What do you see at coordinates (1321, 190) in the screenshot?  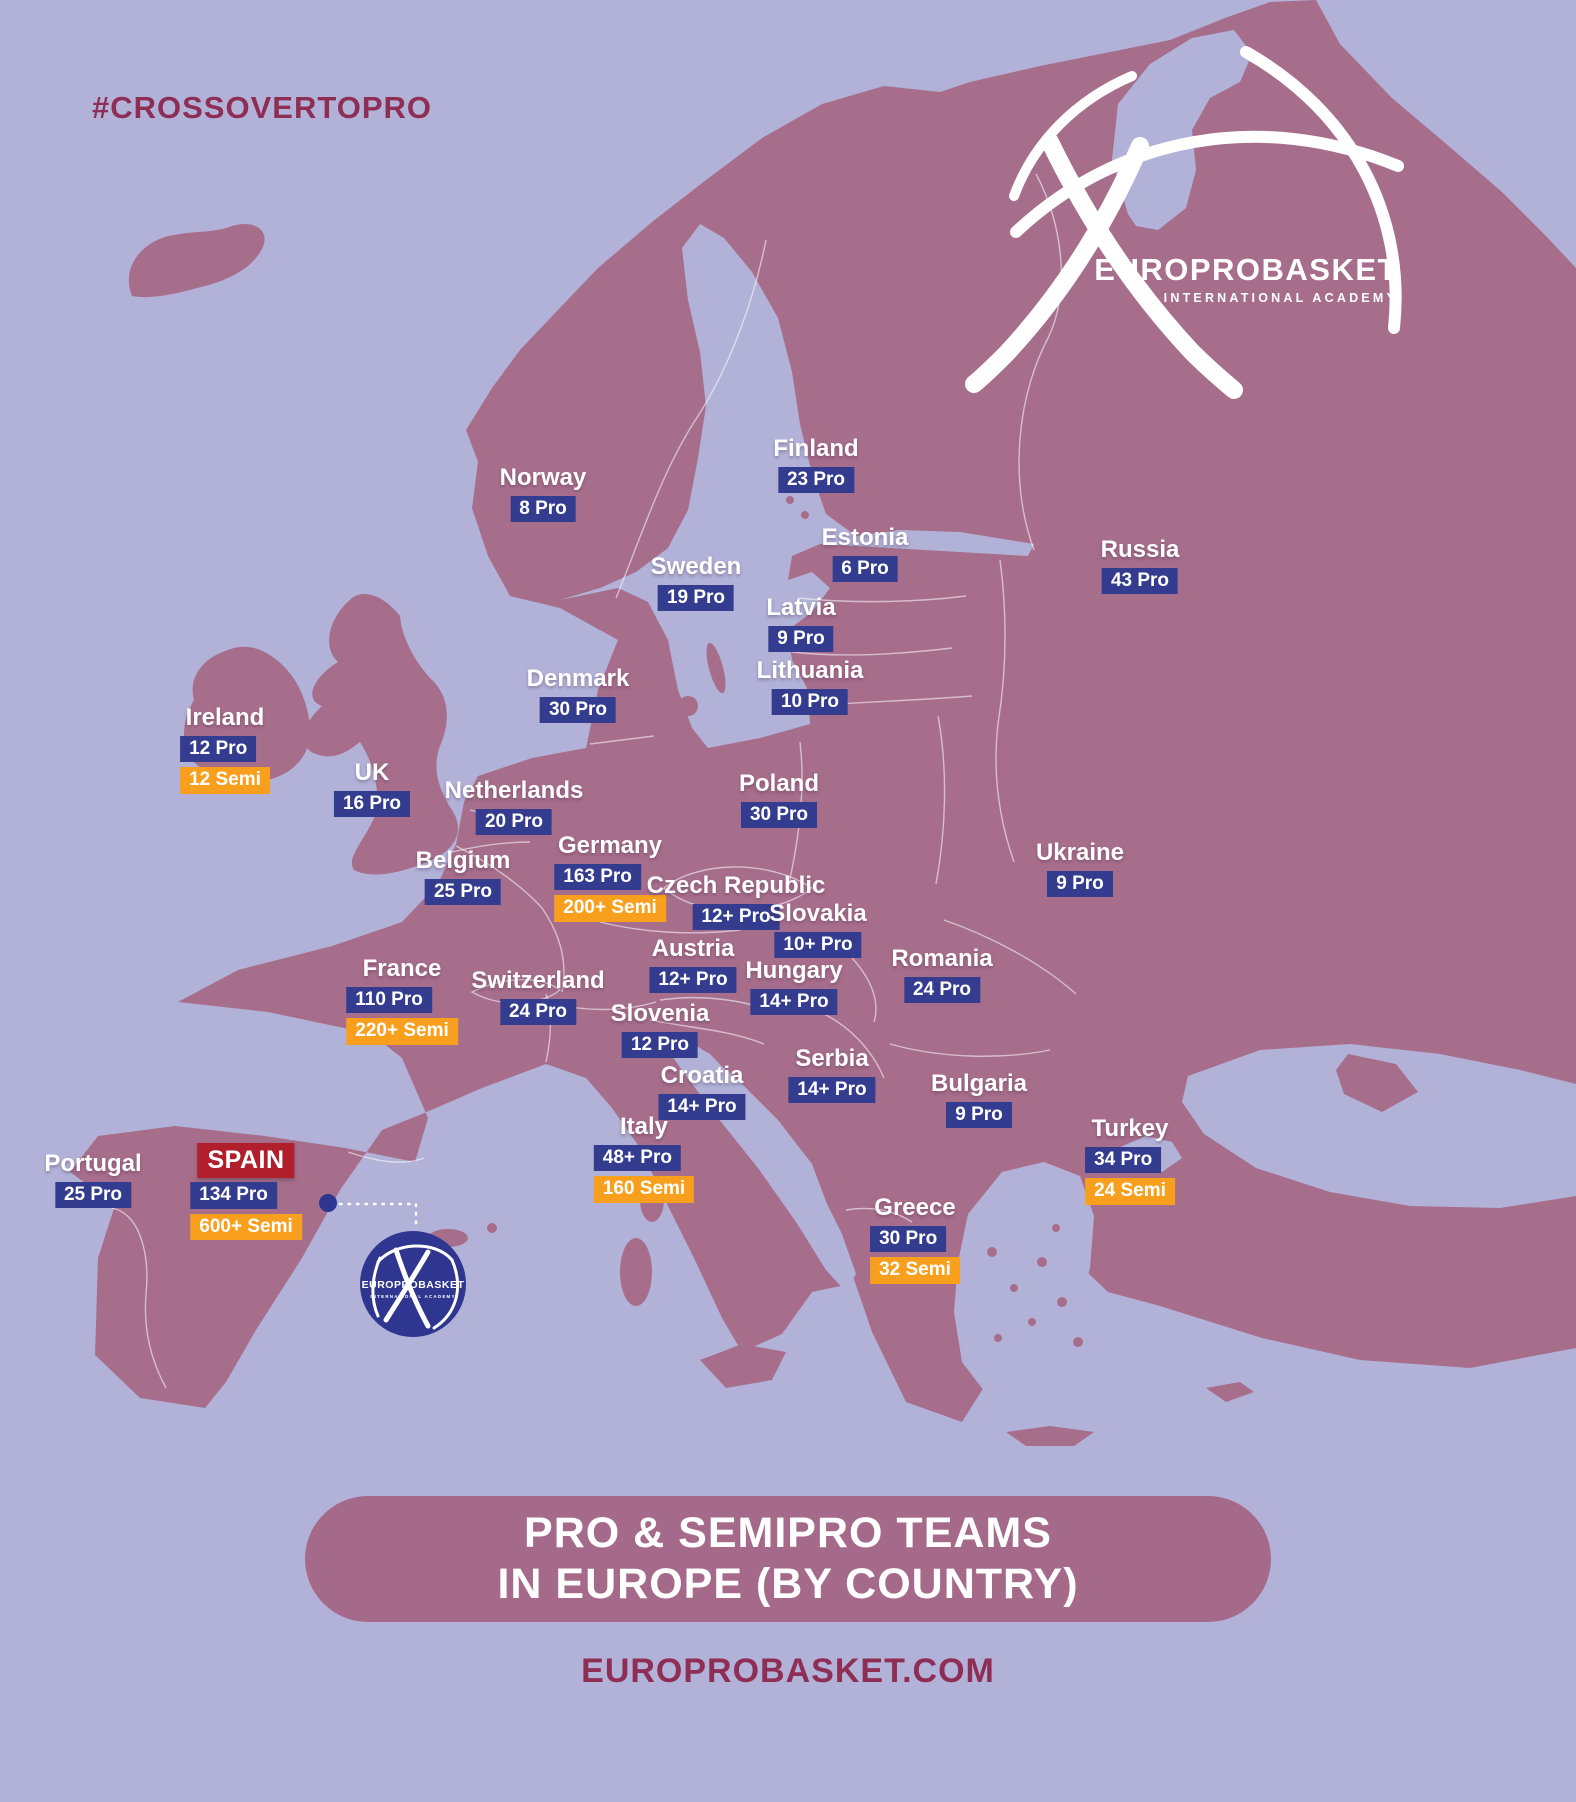 I see `basketball-seam-arc` at bounding box center [1321, 190].